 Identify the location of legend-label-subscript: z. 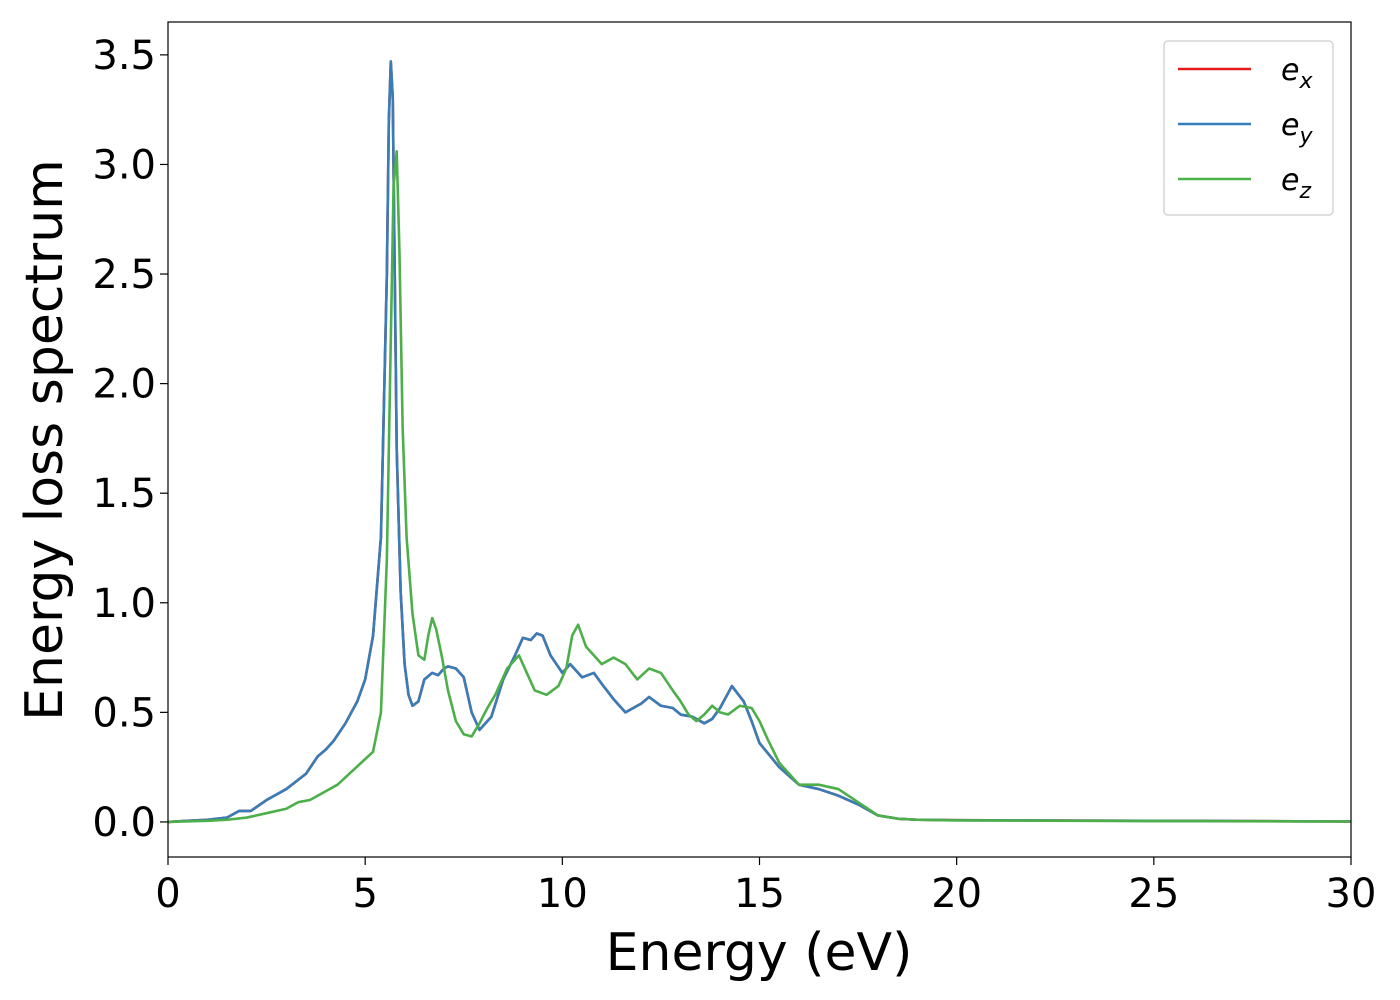
(1304, 191).